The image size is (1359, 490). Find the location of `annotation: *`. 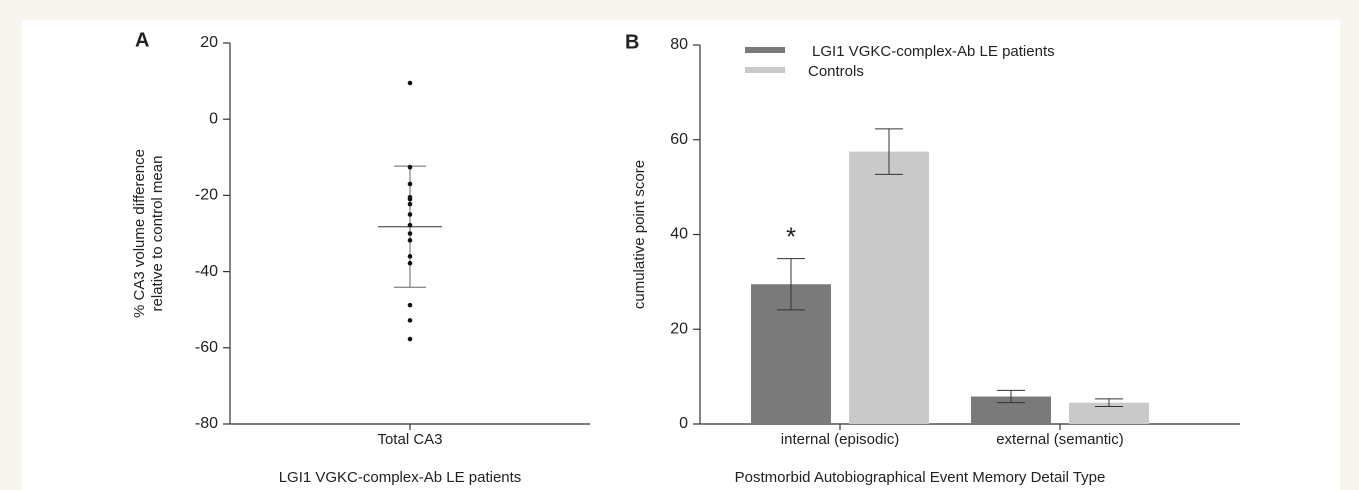

annotation: * is located at coordinates (791, 237).